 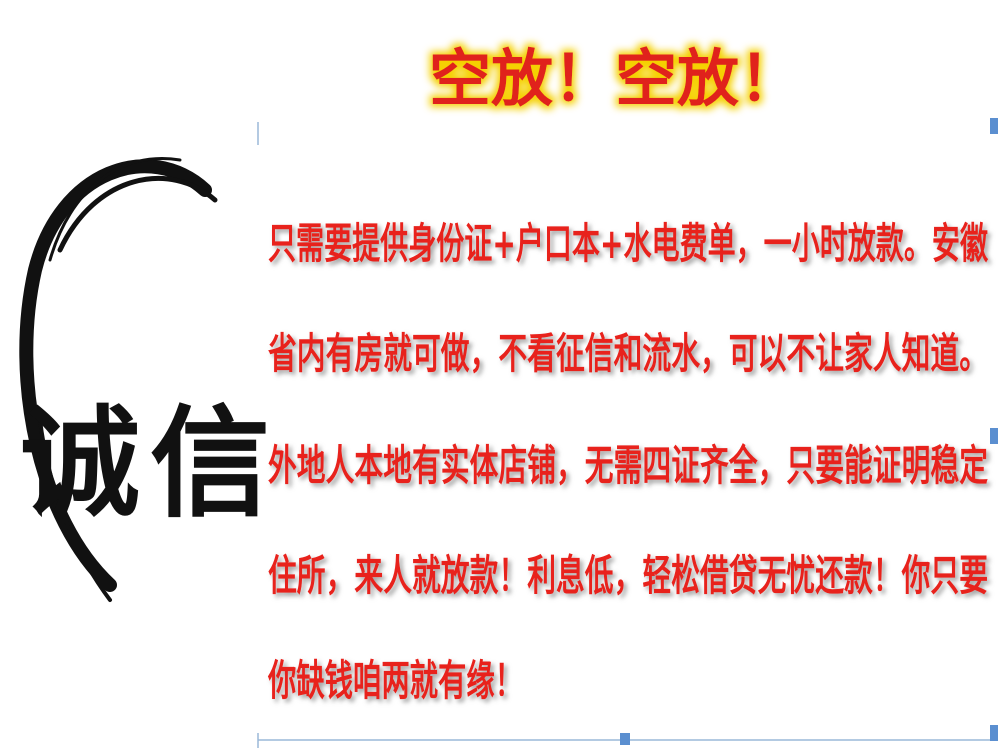 I want to click on body-line: 你缺钱咱两就有缘！, so click(x=395, y=680).